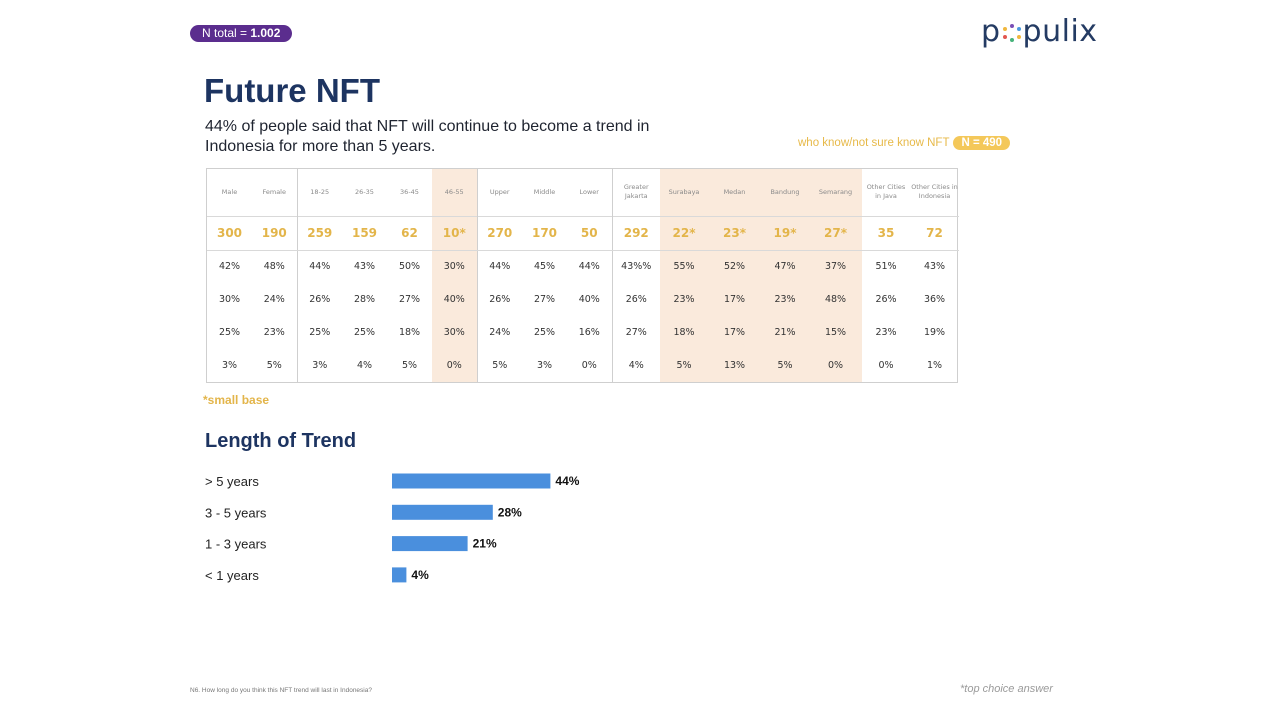 The width and height of the screenshot is (1280, 720). Describe the element at coordinates (589, 191) in the screenshot. I see `column-header: Lower` at that location.